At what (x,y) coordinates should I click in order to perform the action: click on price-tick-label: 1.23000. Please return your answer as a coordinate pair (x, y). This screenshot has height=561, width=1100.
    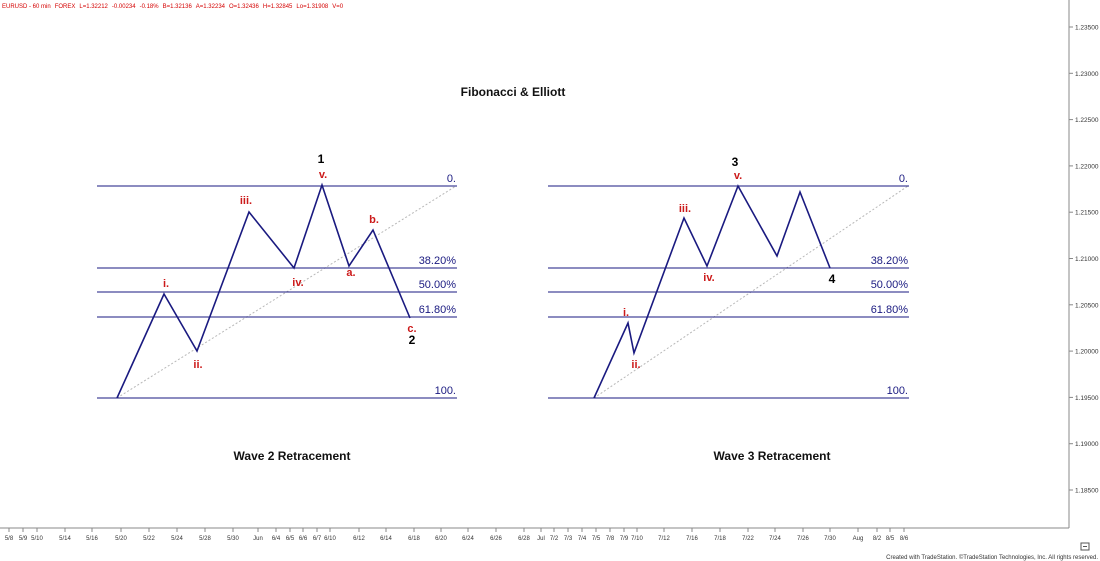
    Looking at the image, I should click on (1087, 74).